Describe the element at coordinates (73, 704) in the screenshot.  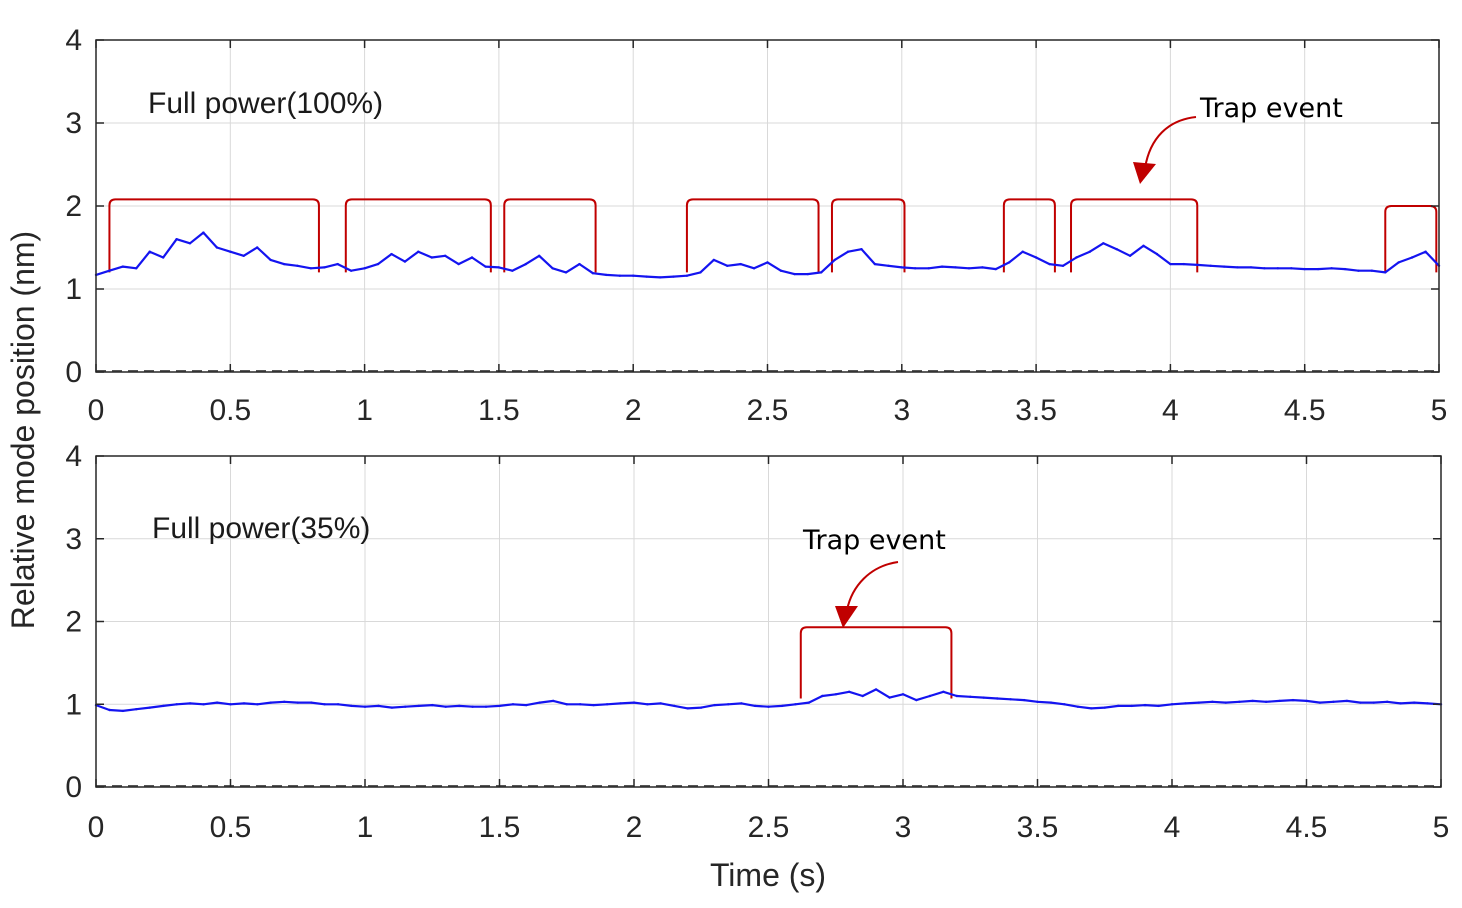
I see `bottom-y-tick-label: 1` at that location.